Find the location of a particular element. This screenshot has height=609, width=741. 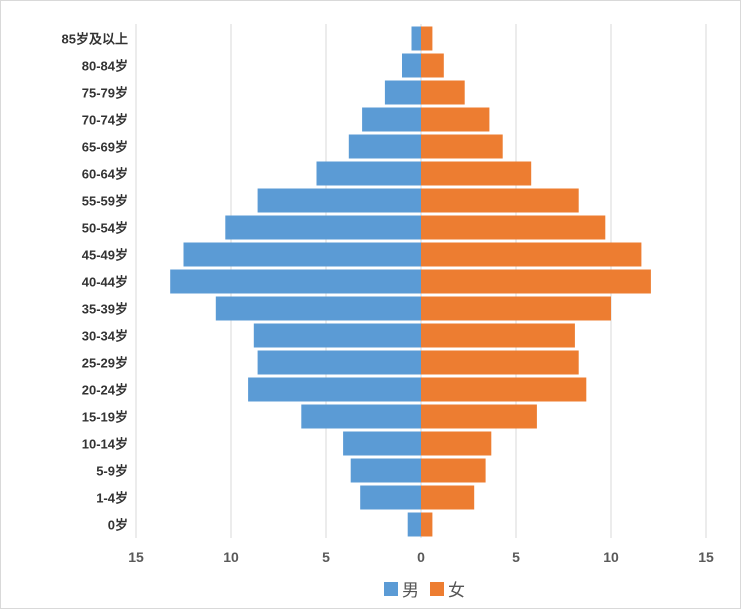

age-group-label: 0岁 is located at coordinates (118, 525).